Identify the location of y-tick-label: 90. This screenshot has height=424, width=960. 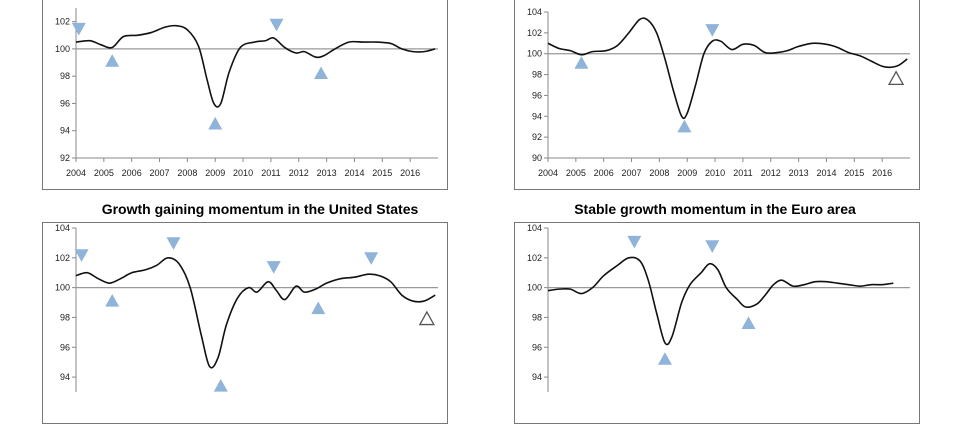
(537, 158).